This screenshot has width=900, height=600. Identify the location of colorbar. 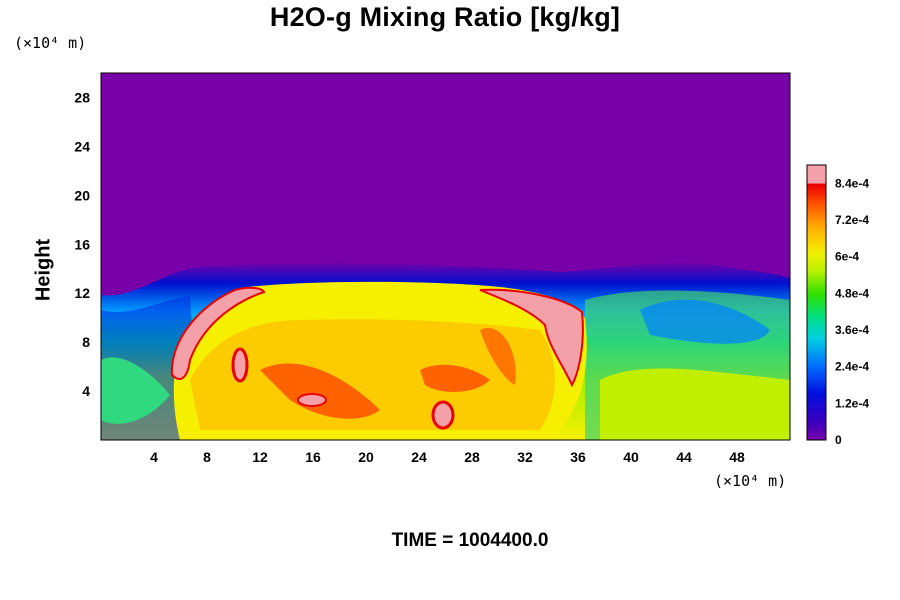
(816, 302).